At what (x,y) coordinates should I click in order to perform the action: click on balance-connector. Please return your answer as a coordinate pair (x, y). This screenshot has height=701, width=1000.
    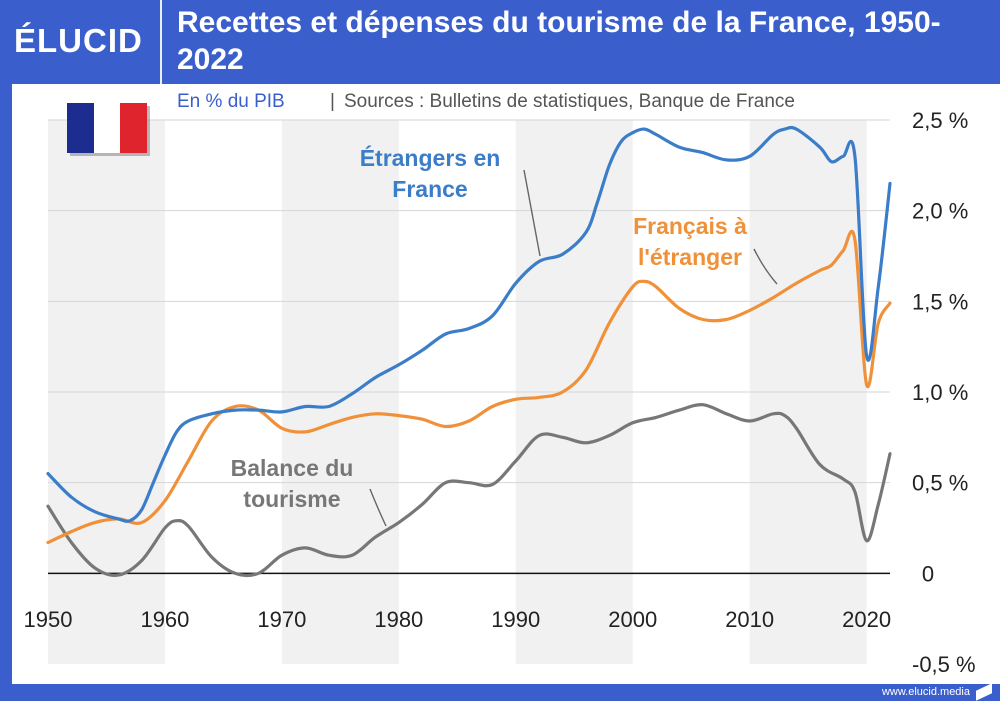
    Looking at the image, I should click on (378, 507).